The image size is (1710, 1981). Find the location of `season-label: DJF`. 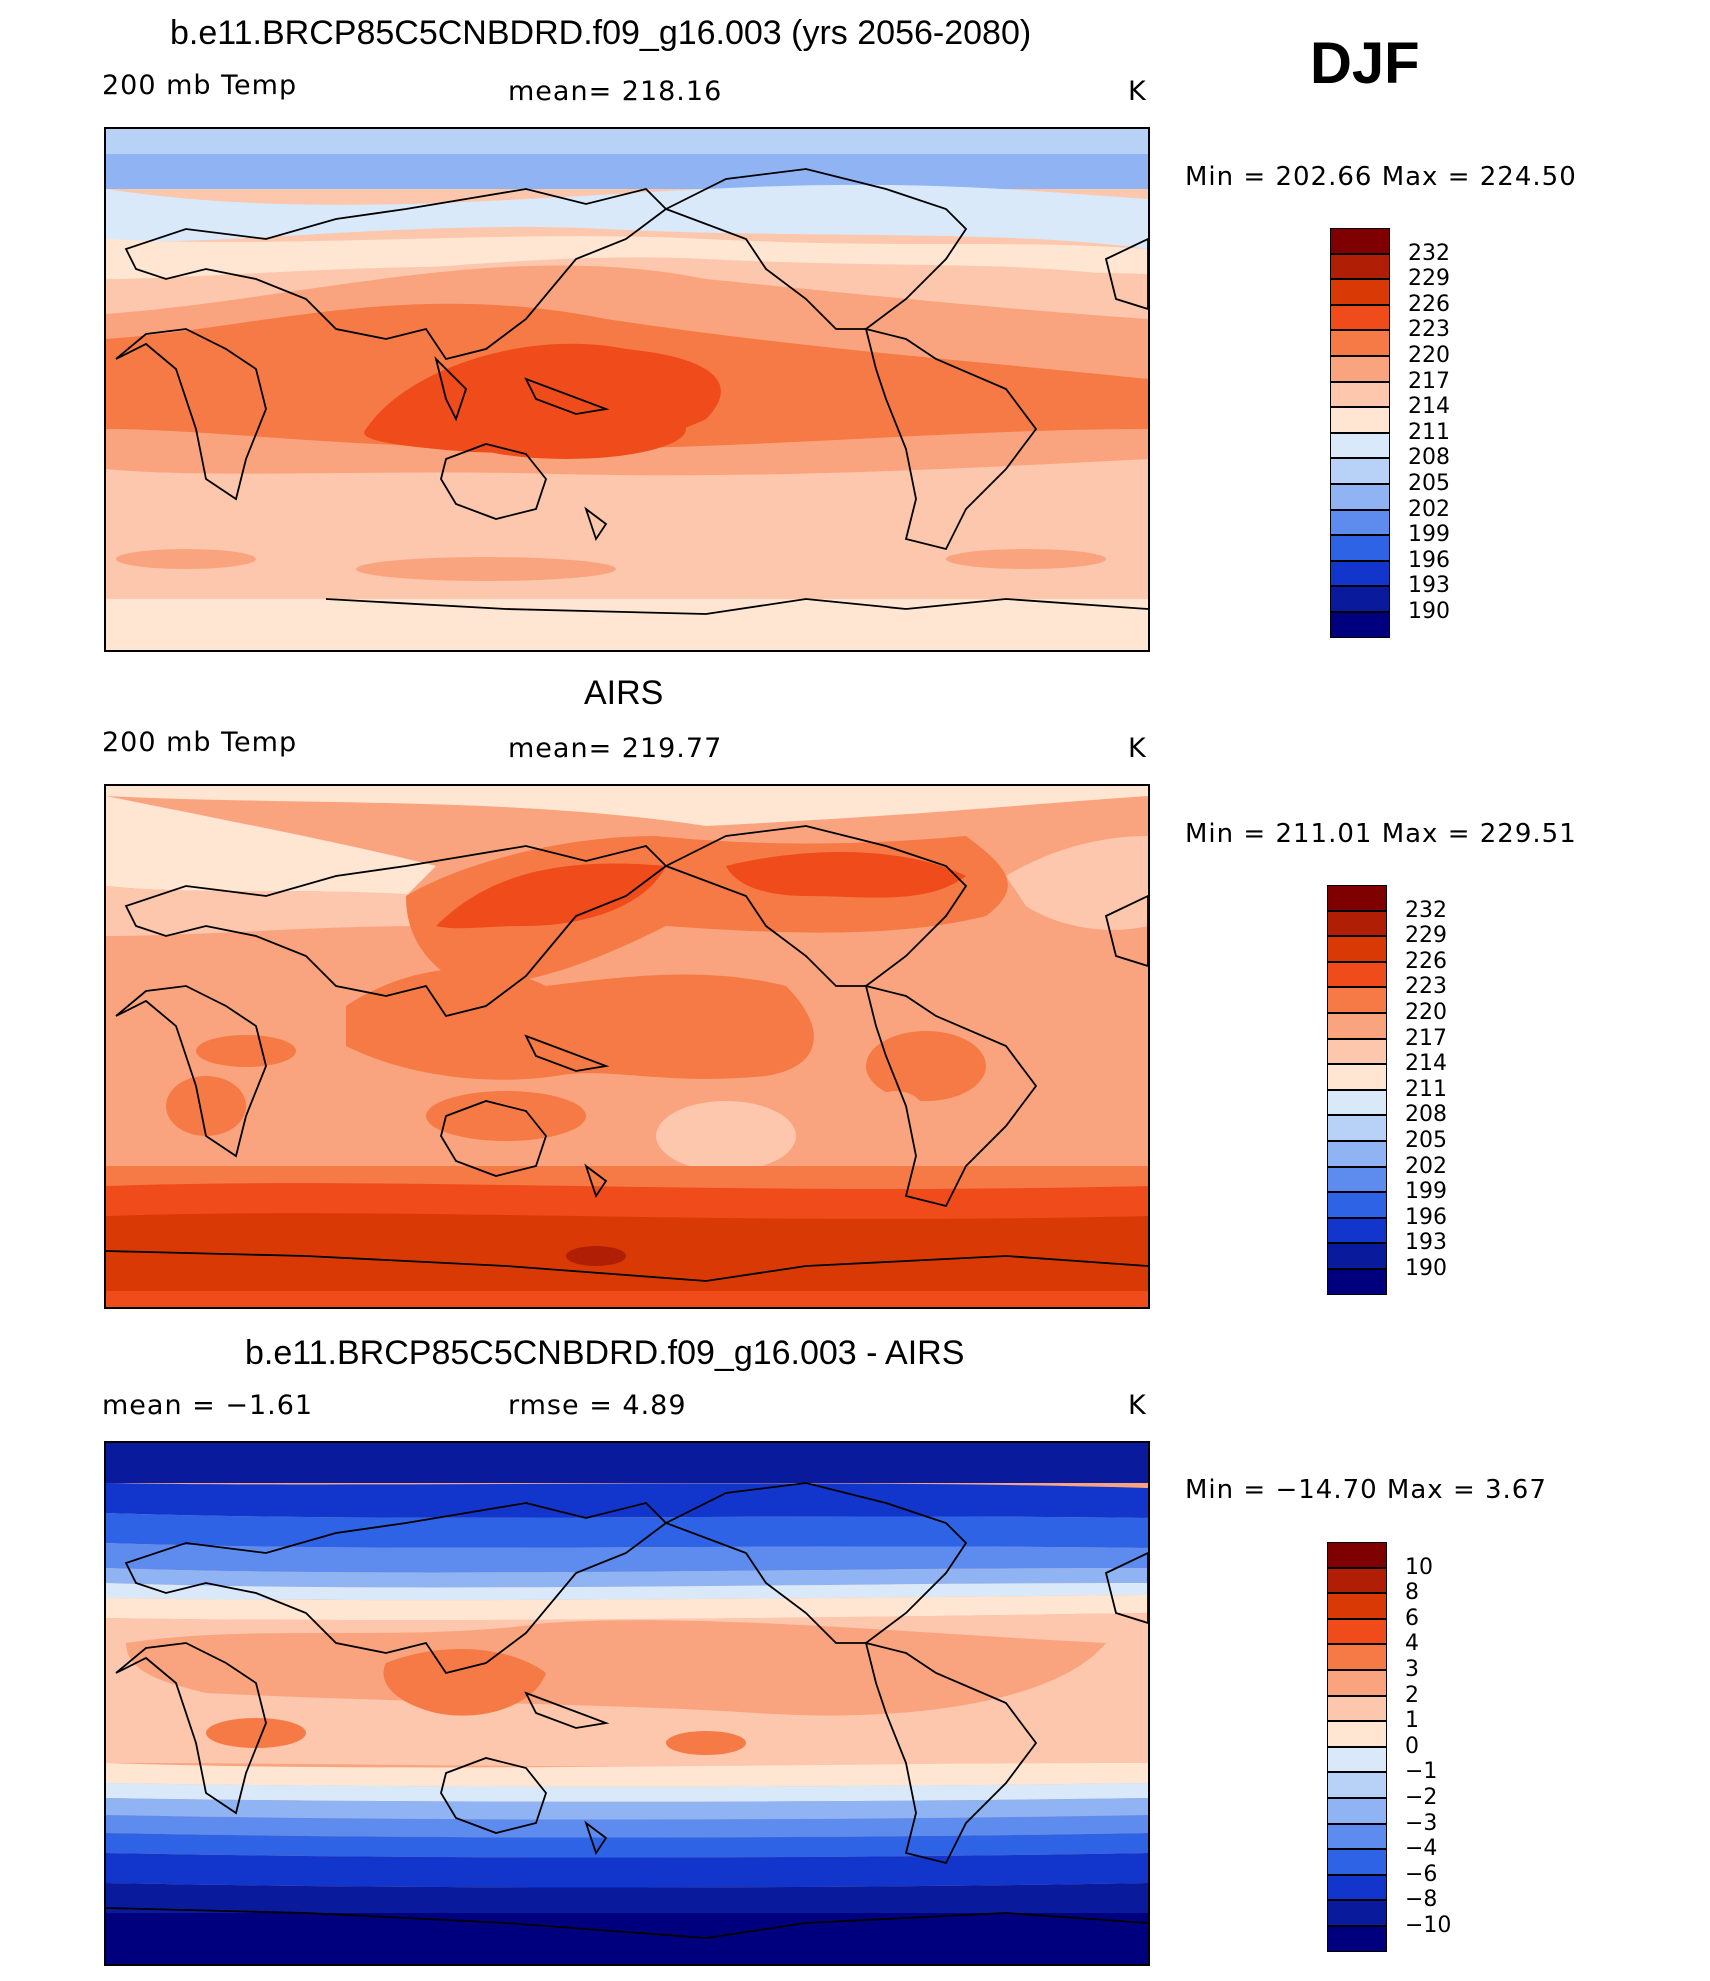

season-label: DJF is located at coordinates (1365, 63).